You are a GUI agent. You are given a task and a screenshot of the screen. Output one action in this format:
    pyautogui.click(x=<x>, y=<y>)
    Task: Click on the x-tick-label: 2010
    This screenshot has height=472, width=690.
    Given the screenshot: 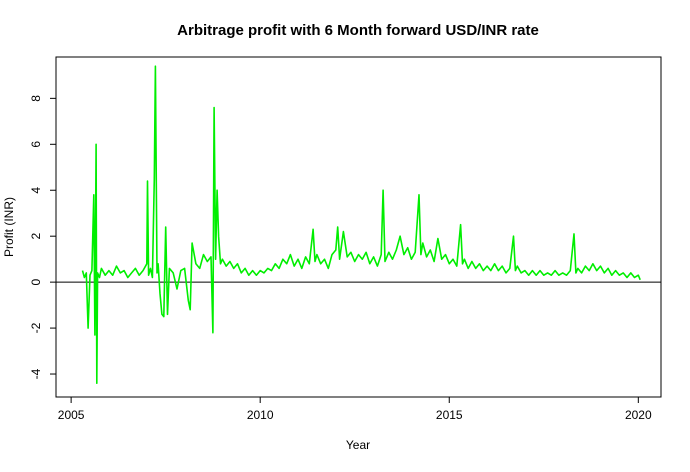 What is the action you would take?
    pyautogui.click(x=260, y=415)
    